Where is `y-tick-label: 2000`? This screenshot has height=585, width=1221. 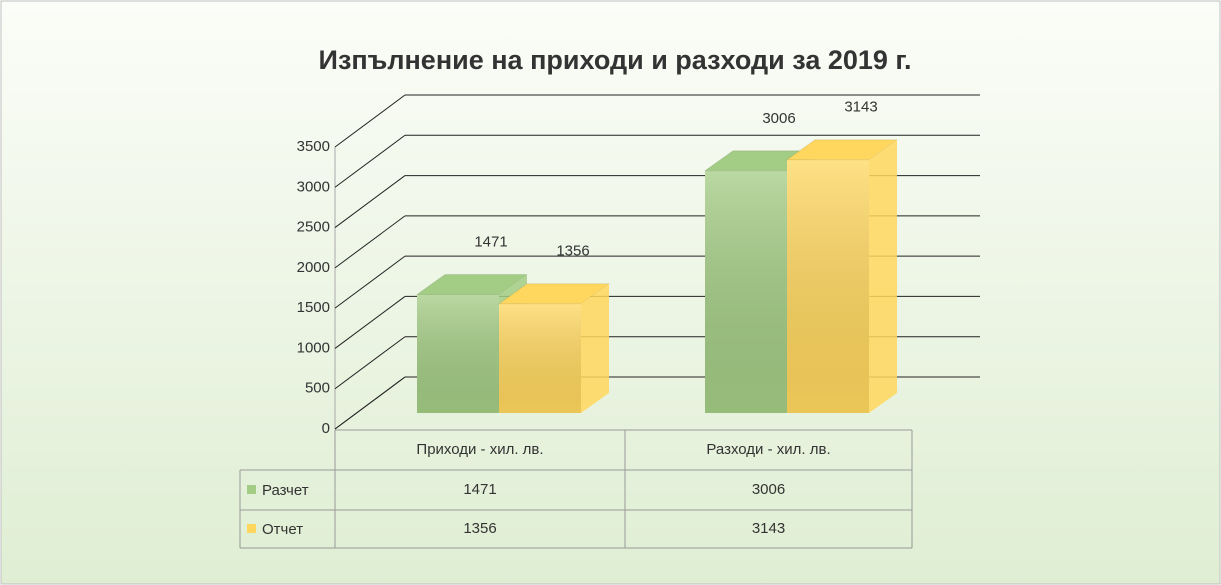
y-tick-label: 2000 is located at coordinates (313, 267).